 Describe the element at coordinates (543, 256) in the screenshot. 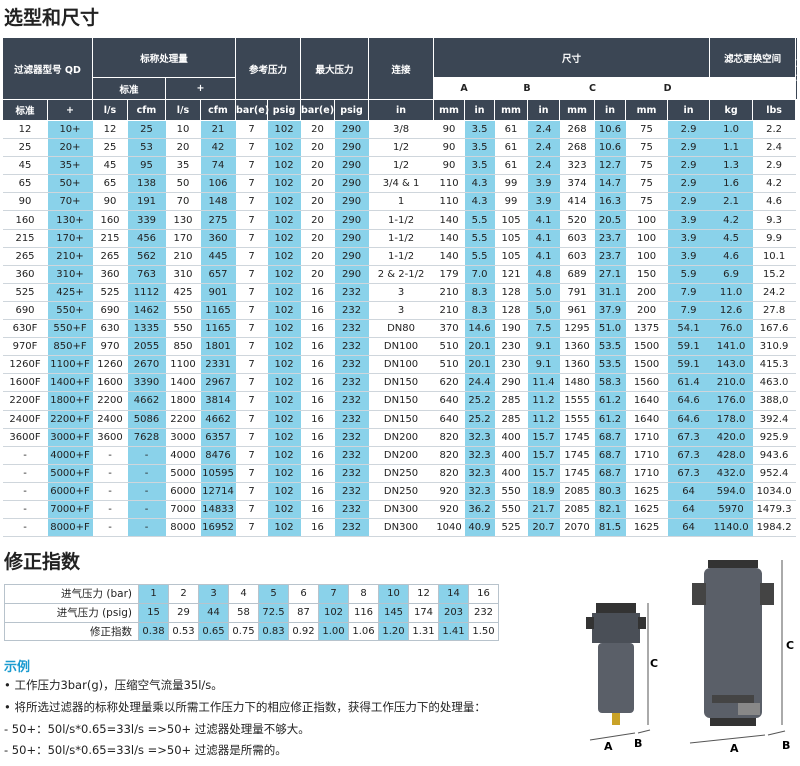

I see `data-cell: 4.1` at that location.